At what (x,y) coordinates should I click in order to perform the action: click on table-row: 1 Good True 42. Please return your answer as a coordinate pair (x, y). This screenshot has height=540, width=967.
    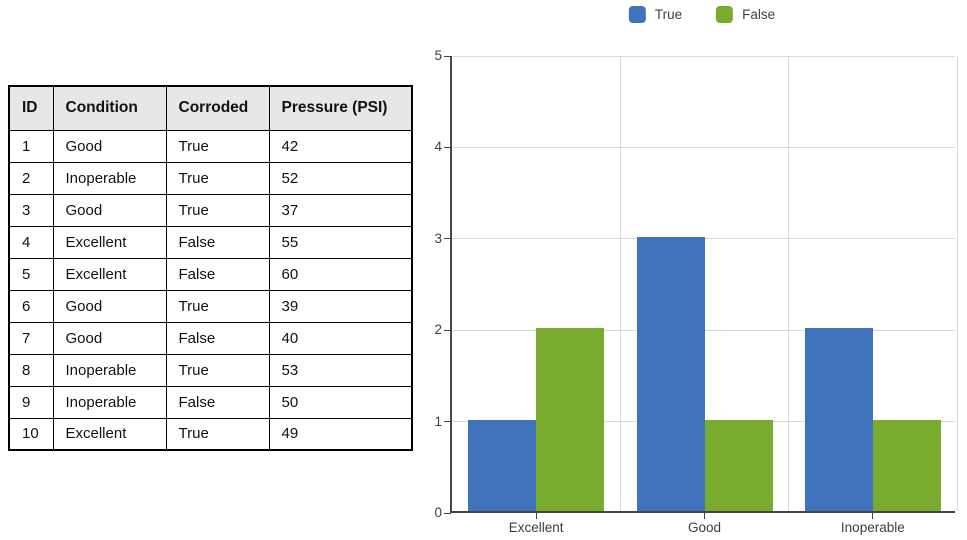
    Looking at the image, I should click on (210, 146).